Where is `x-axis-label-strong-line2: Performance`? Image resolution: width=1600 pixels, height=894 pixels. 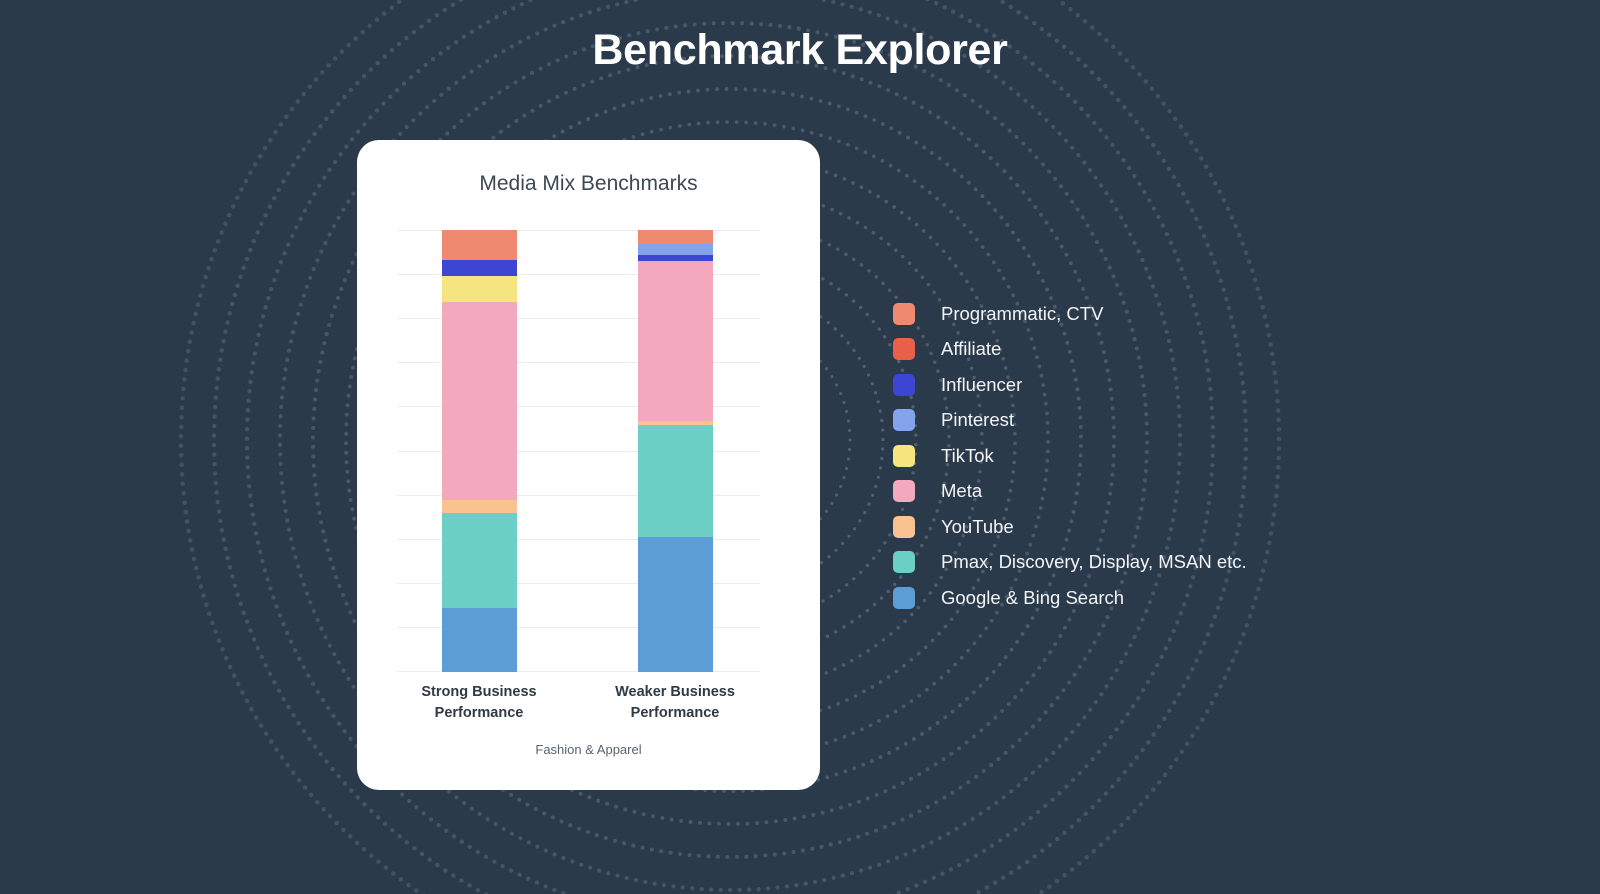 x-axis-label-strong-line2: Performance is located at coordinates (479, 712).